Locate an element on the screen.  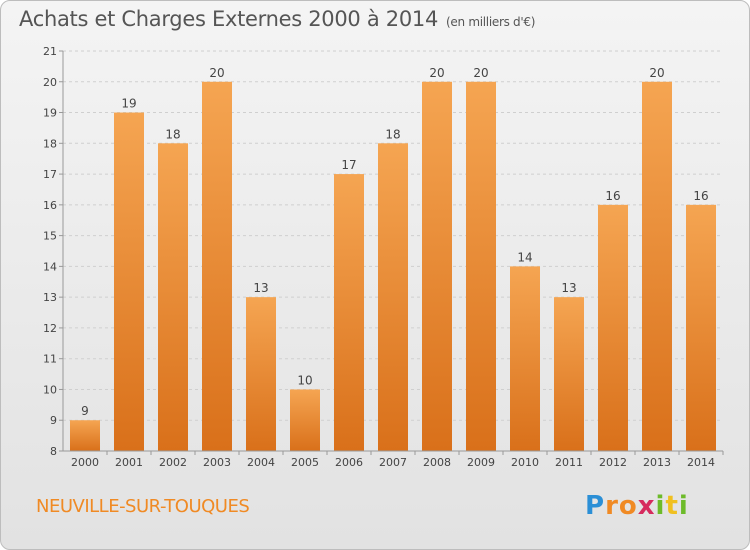
bar-2008 is located at coordinates (437, 266).